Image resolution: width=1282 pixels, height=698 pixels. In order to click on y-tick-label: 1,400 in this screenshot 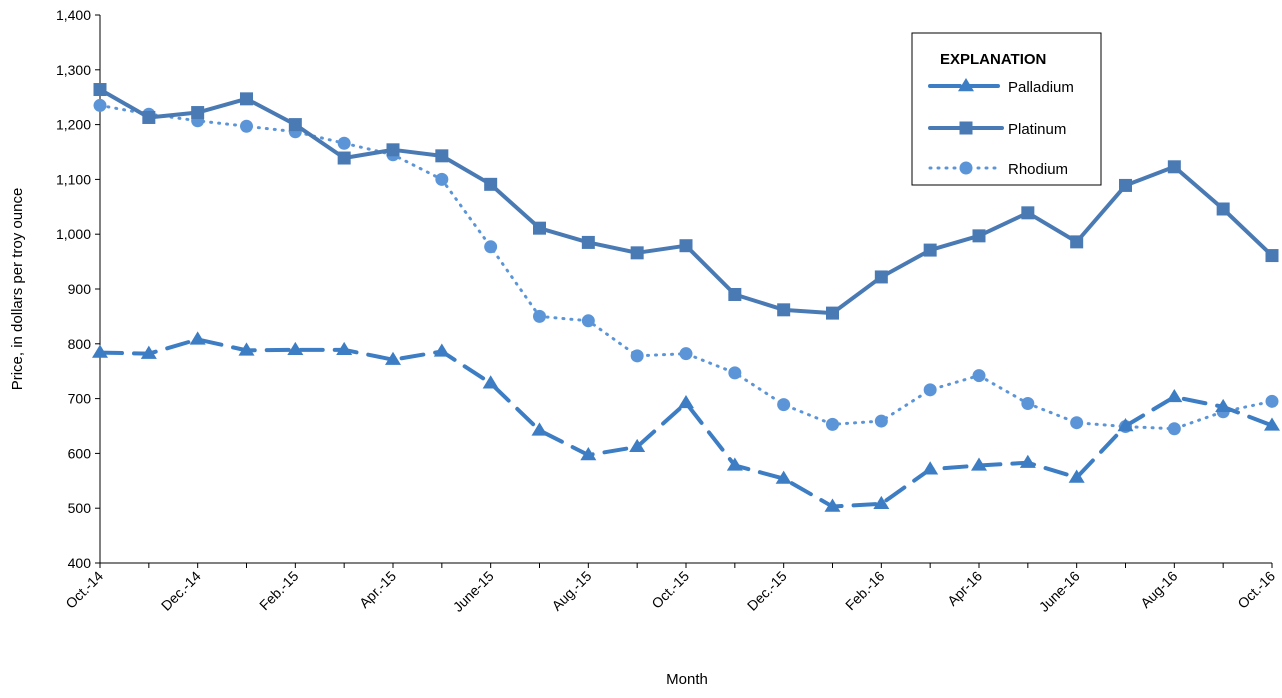, I will do `click(73, 15)`.